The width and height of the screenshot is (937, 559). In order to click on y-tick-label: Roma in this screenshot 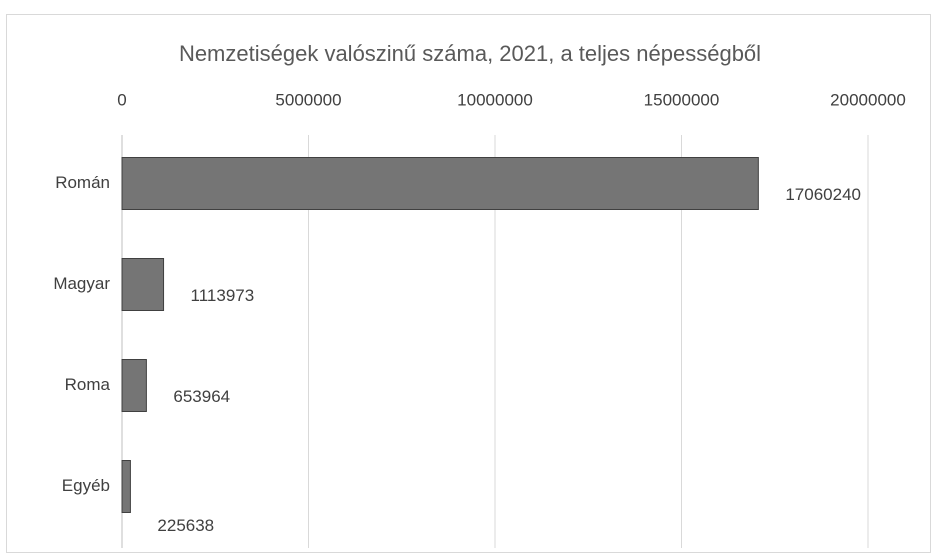, I will do `click(88, 384)`.